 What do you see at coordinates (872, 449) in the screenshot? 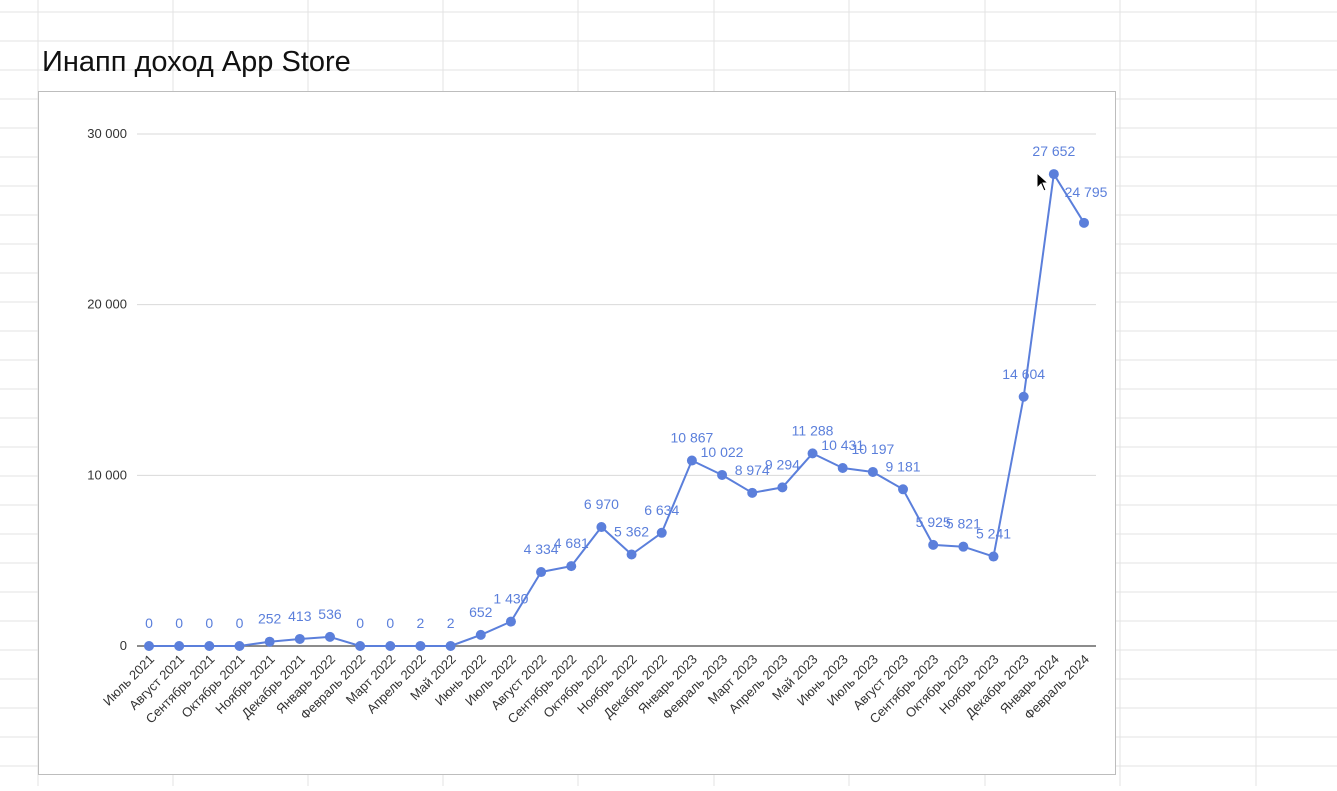
I see `data-label: 10 197` at bounding box center [872, 449].